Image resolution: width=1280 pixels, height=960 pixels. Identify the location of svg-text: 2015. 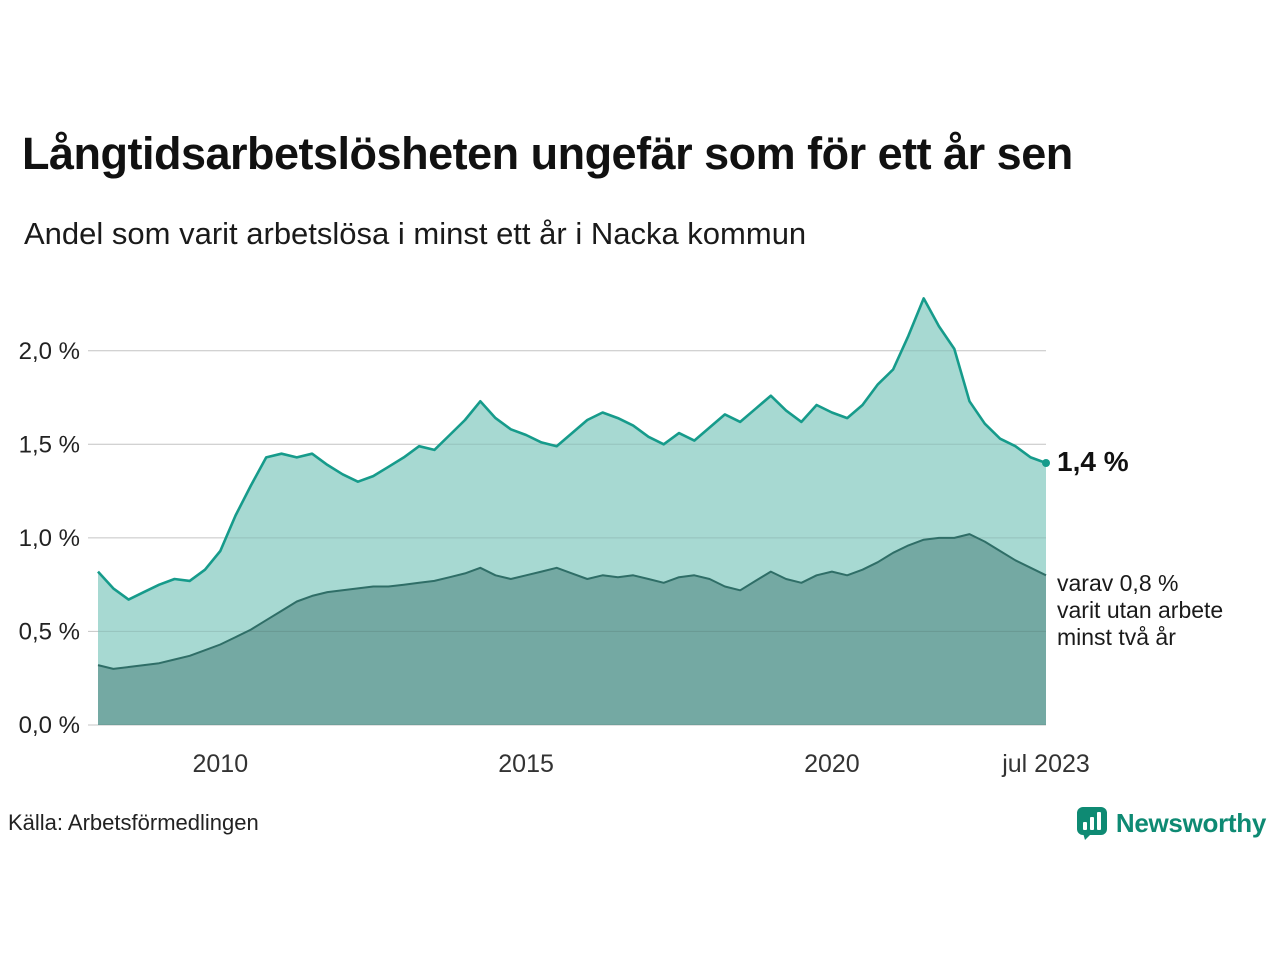
(526, 764).